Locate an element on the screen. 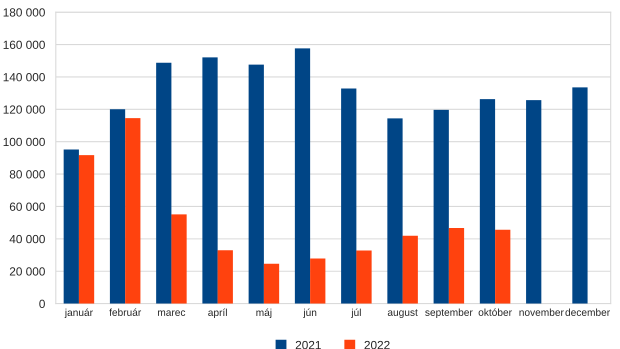 Image resolution: width=620 pixels, height=349 pixels. y-tick-label: 20 000 is located at coordinates (27, 271).